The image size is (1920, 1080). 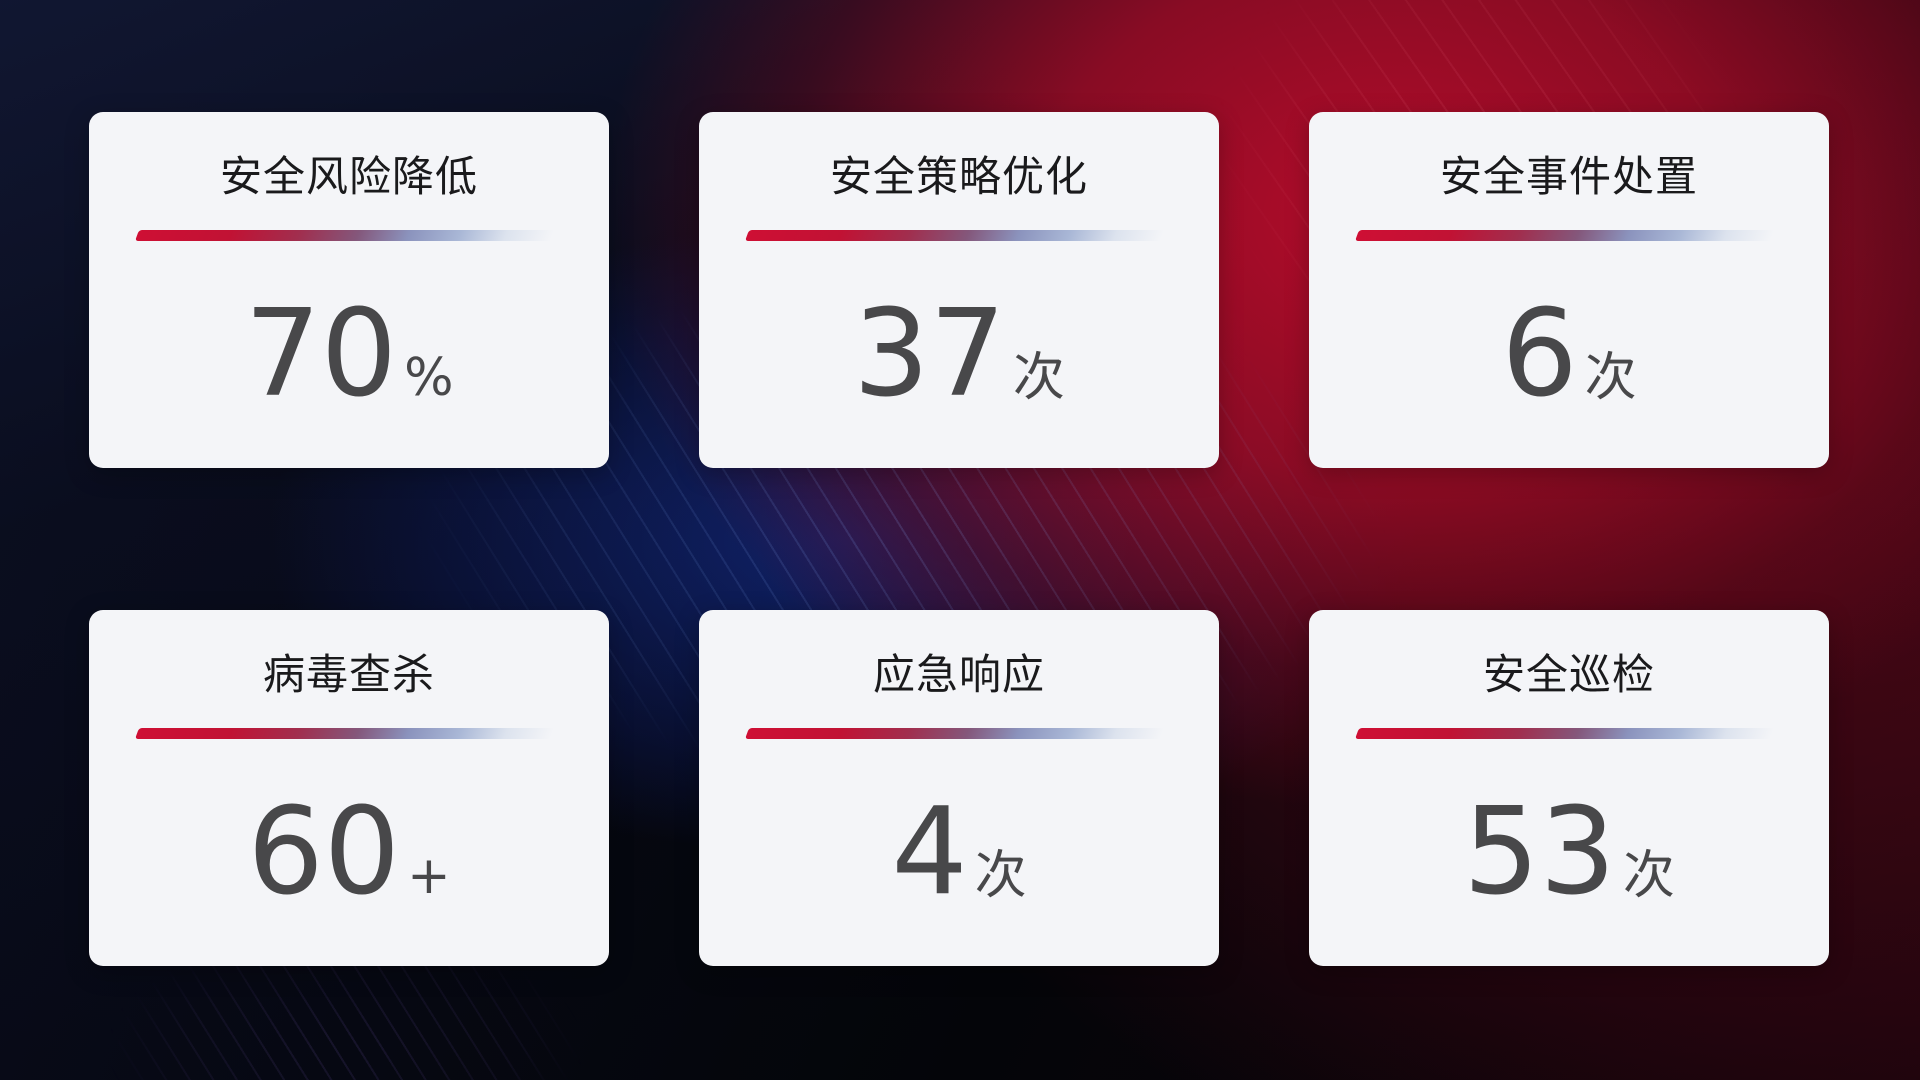 I want to click on stat-card-security-inspection: 安全巡检 53 次, so click(x=1569, y=788).